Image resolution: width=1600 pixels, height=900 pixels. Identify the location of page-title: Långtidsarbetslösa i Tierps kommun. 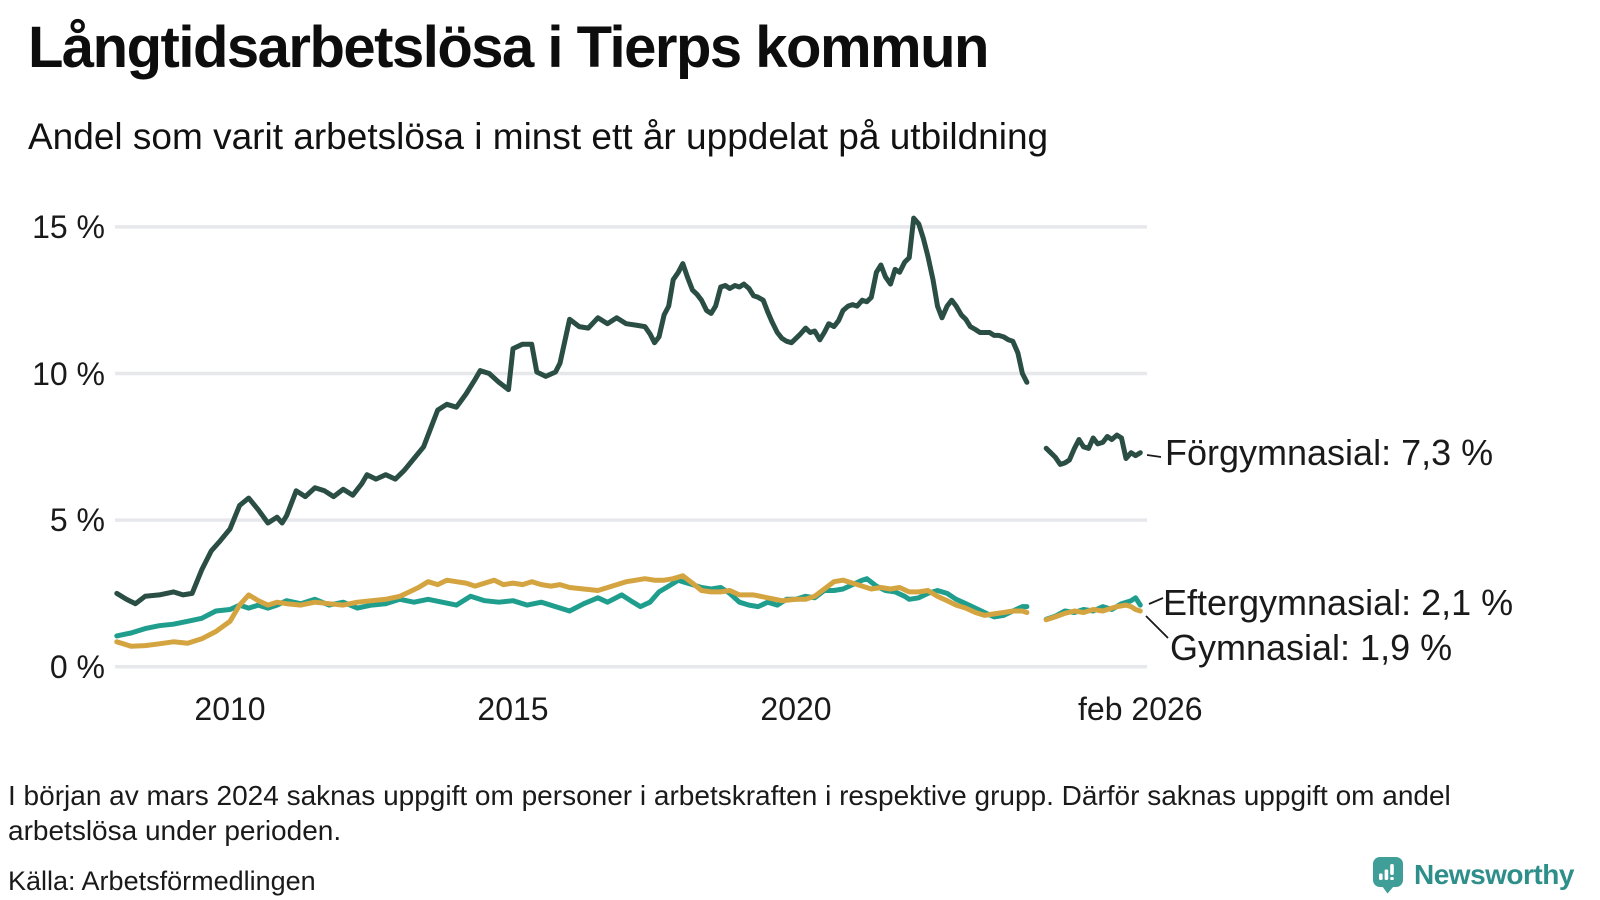
(508, 47).